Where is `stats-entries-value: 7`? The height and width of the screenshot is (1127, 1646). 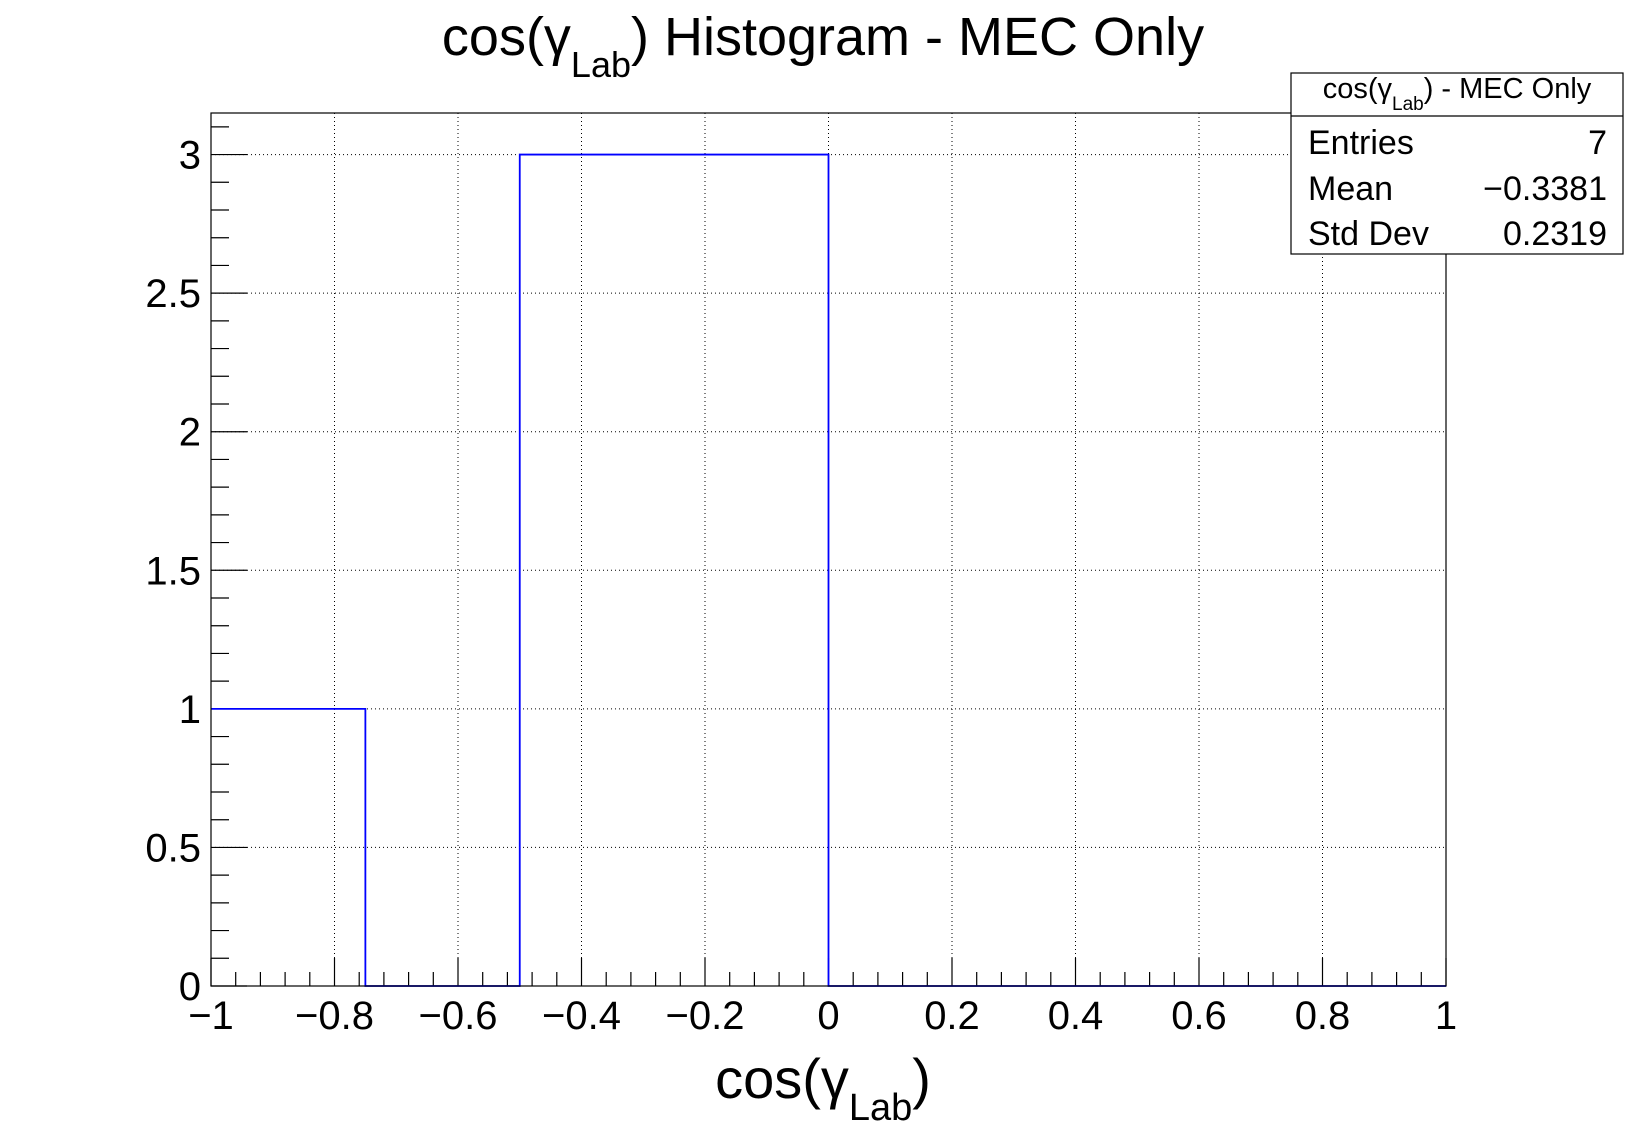 stats-entries-value: 7 is located at coordinates (1597, 143).